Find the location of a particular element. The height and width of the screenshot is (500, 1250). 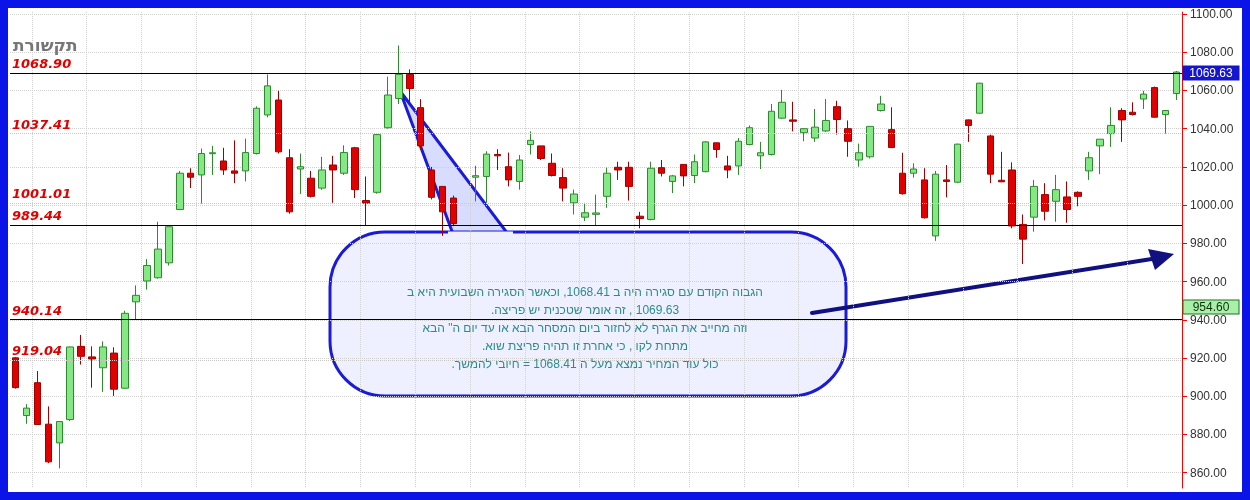

y-tick-label: 880.00 is located at coordinates (1209, 434).